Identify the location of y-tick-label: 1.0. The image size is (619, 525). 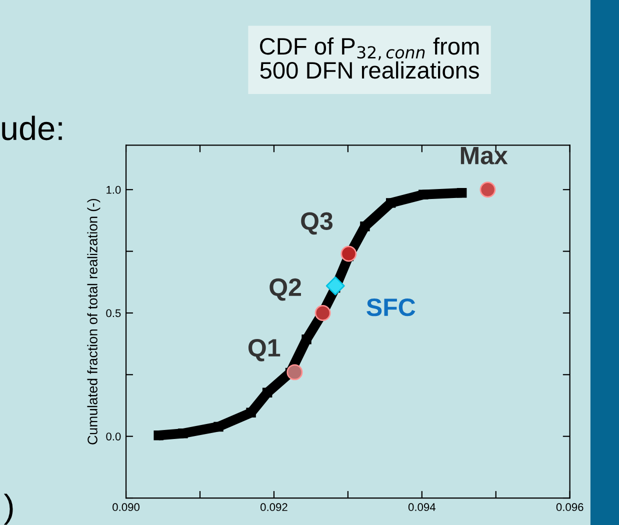
(113, 190).